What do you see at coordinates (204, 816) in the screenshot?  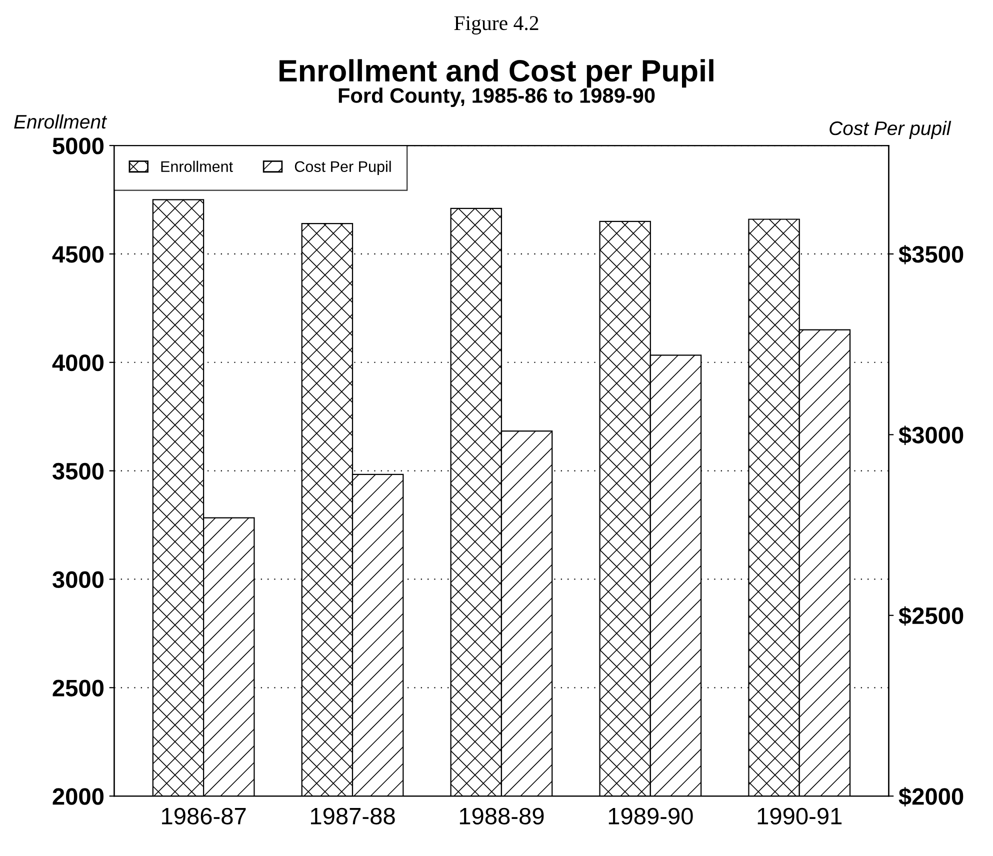 I see `x-tick-label: 1986-87` at bounding box center [204, 816].